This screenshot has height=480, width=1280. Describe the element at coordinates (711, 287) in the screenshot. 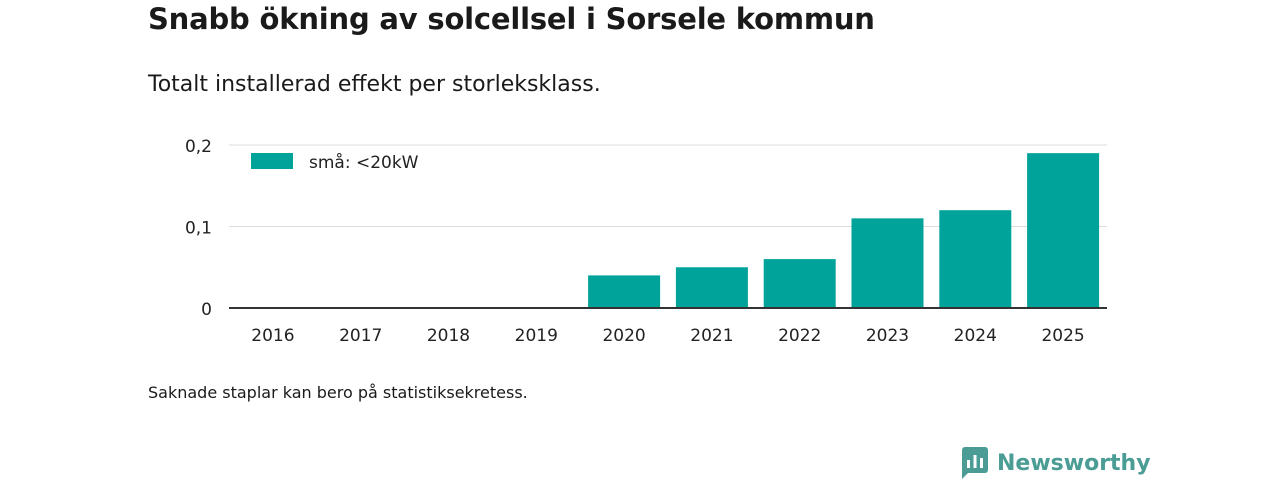

I see `bar-2021` at that location.